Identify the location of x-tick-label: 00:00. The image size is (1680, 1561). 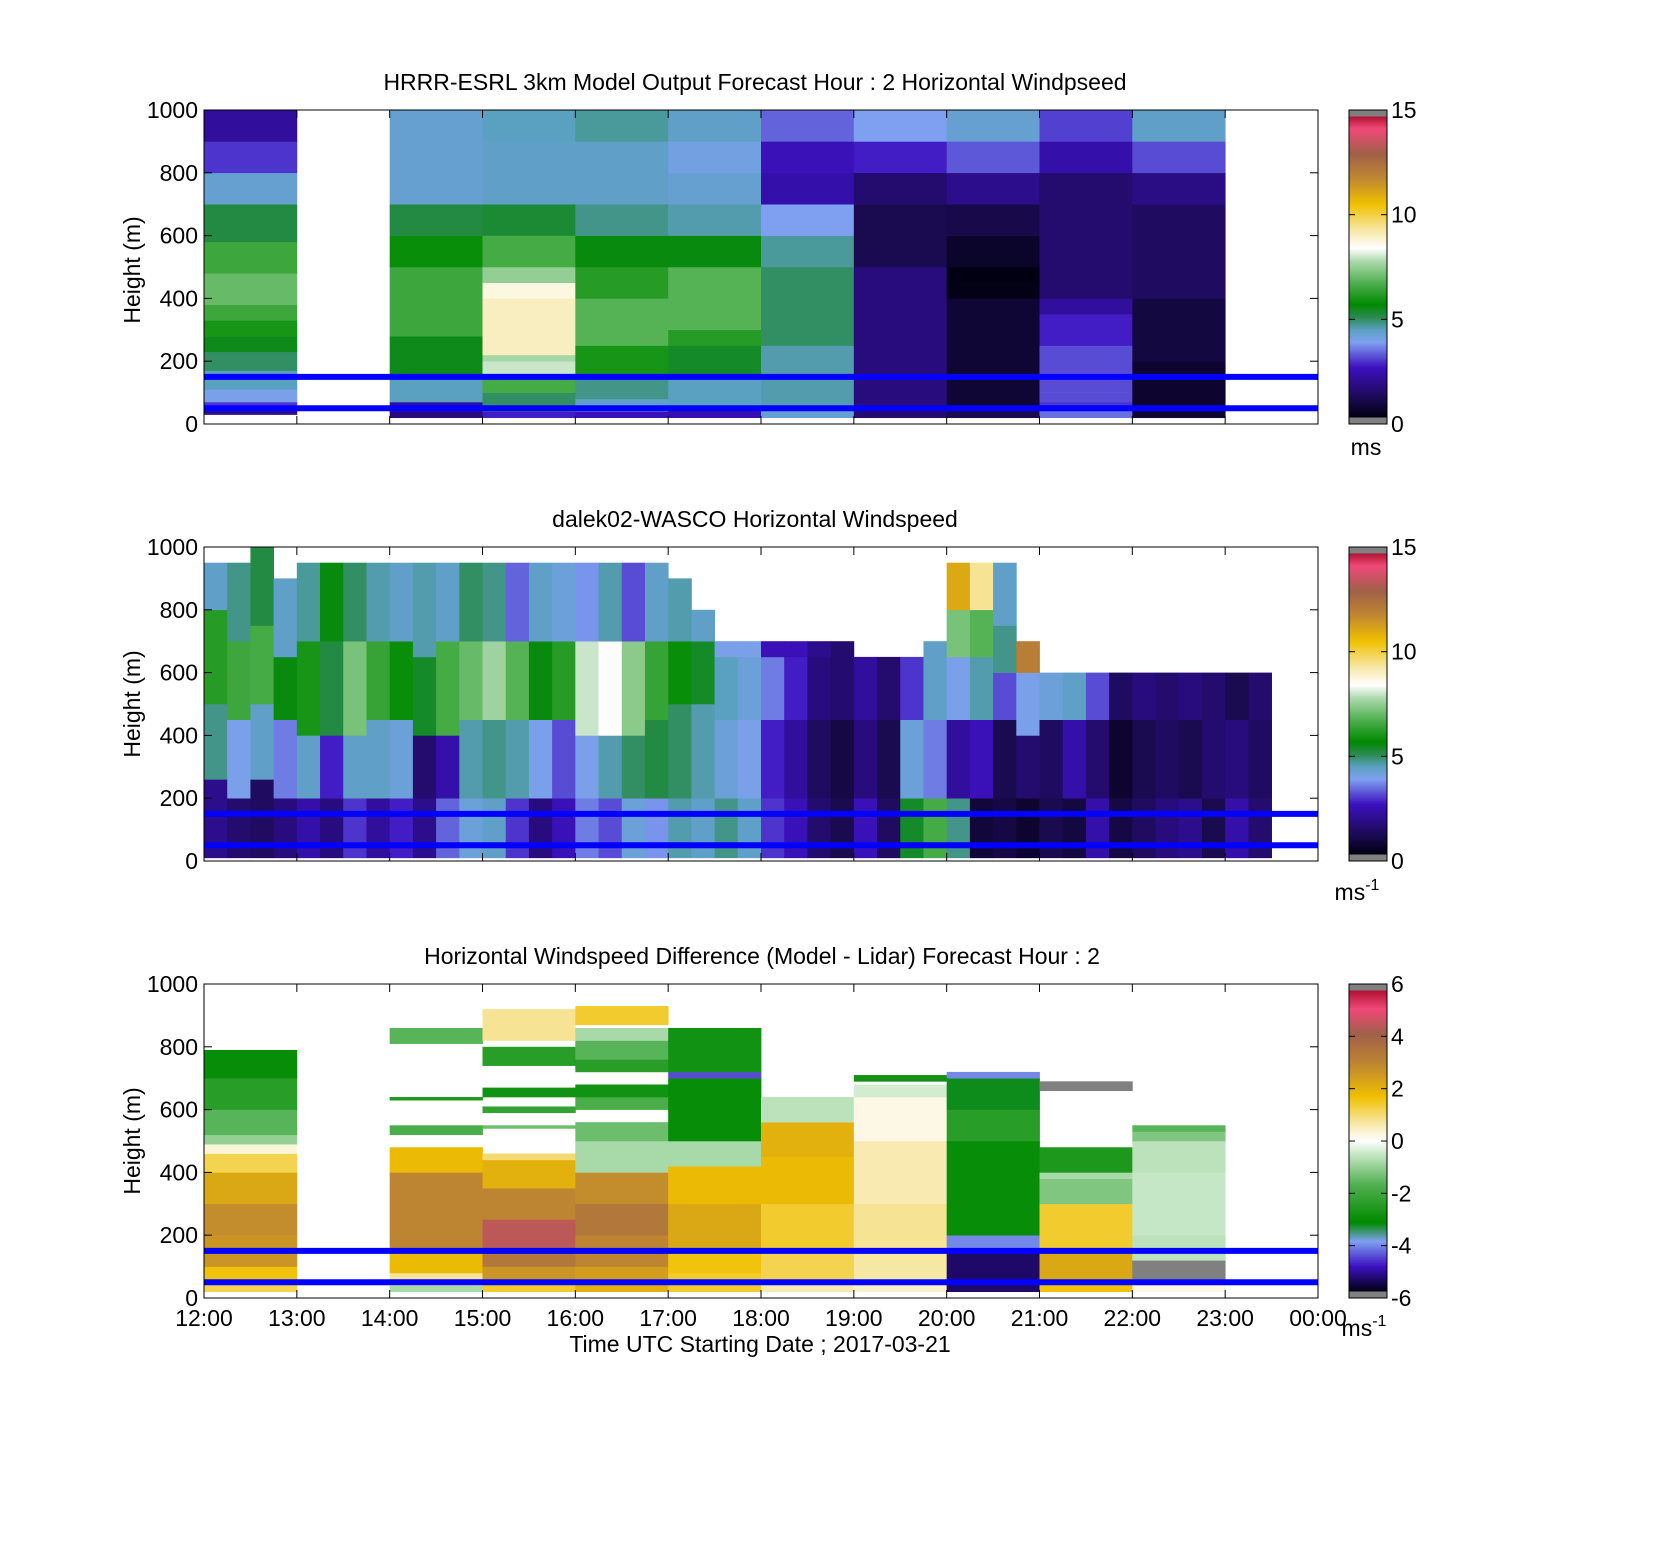
(1318, 1318).